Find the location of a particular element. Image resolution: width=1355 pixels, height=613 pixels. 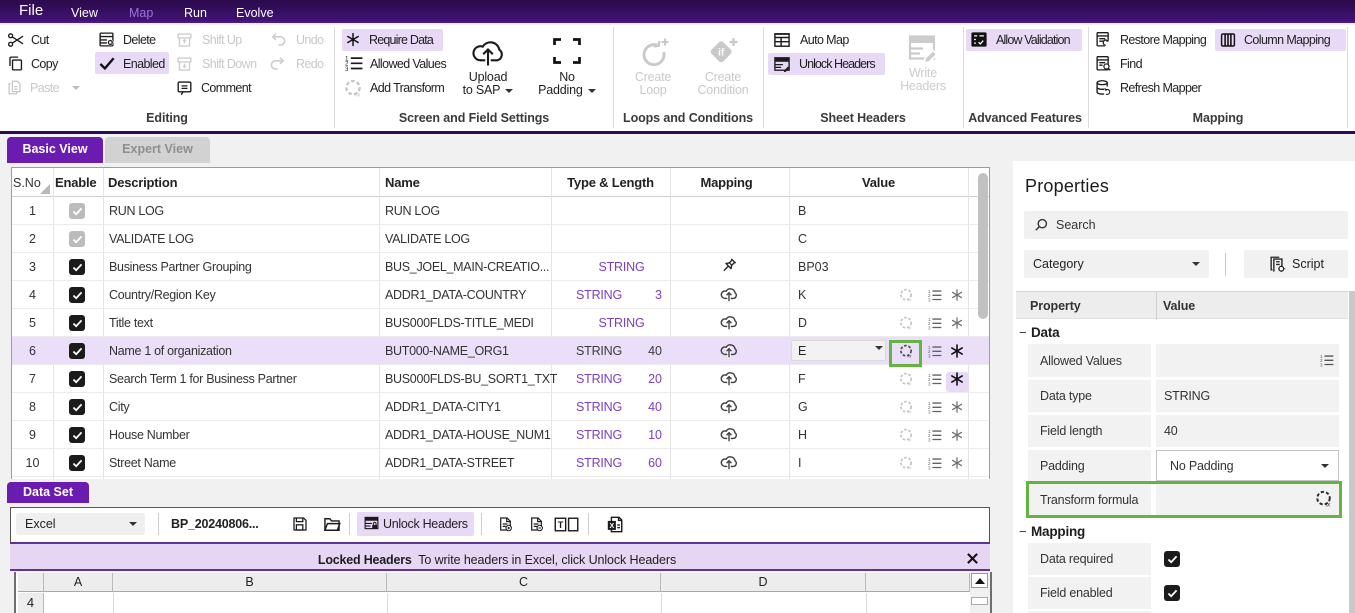

svg-text: T is located at coordinates (561, 525).